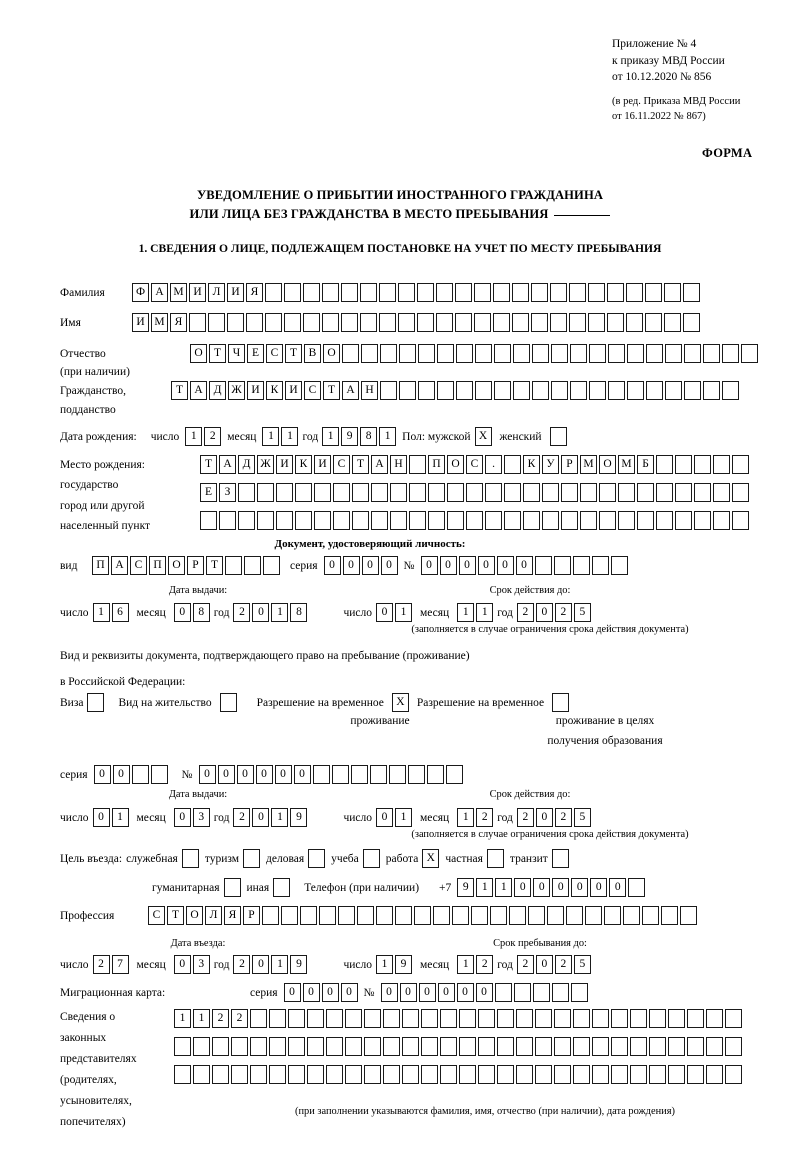 The image size is (800, 1163). What do you see at coordinates (369, 436) in the screenshot?
I see `form-cell: 8` at bounding box center [369, 436].